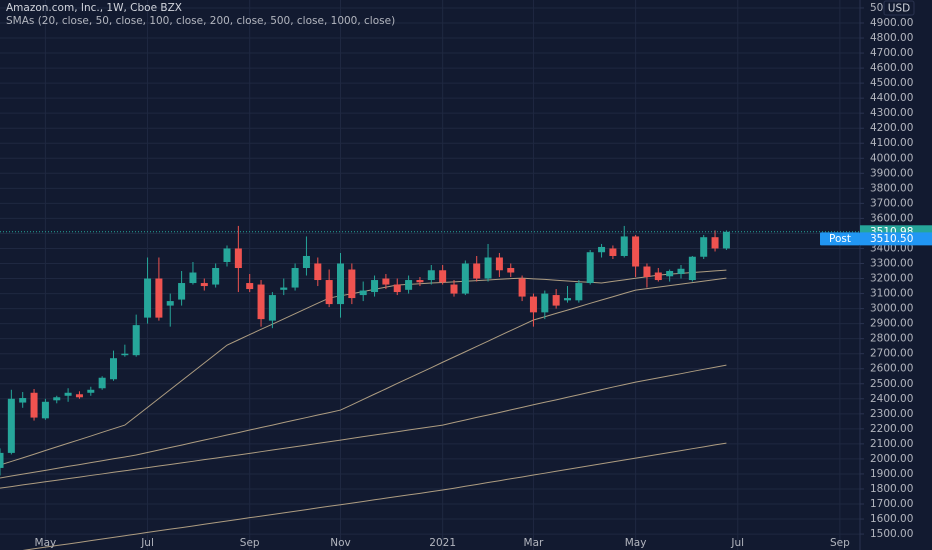 Image resolution: width=932 pixels, height=550 pixels. Describe the element at coordinates (891, 399) in the screenshot. I see `y-tick-label: 2400.00` at that location.